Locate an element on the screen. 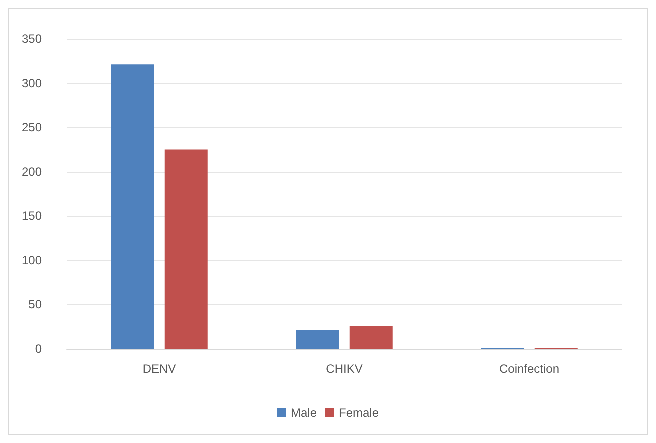 The image size is (656, 443). y-tick-label: 150 is located at coordinates (32, 216).